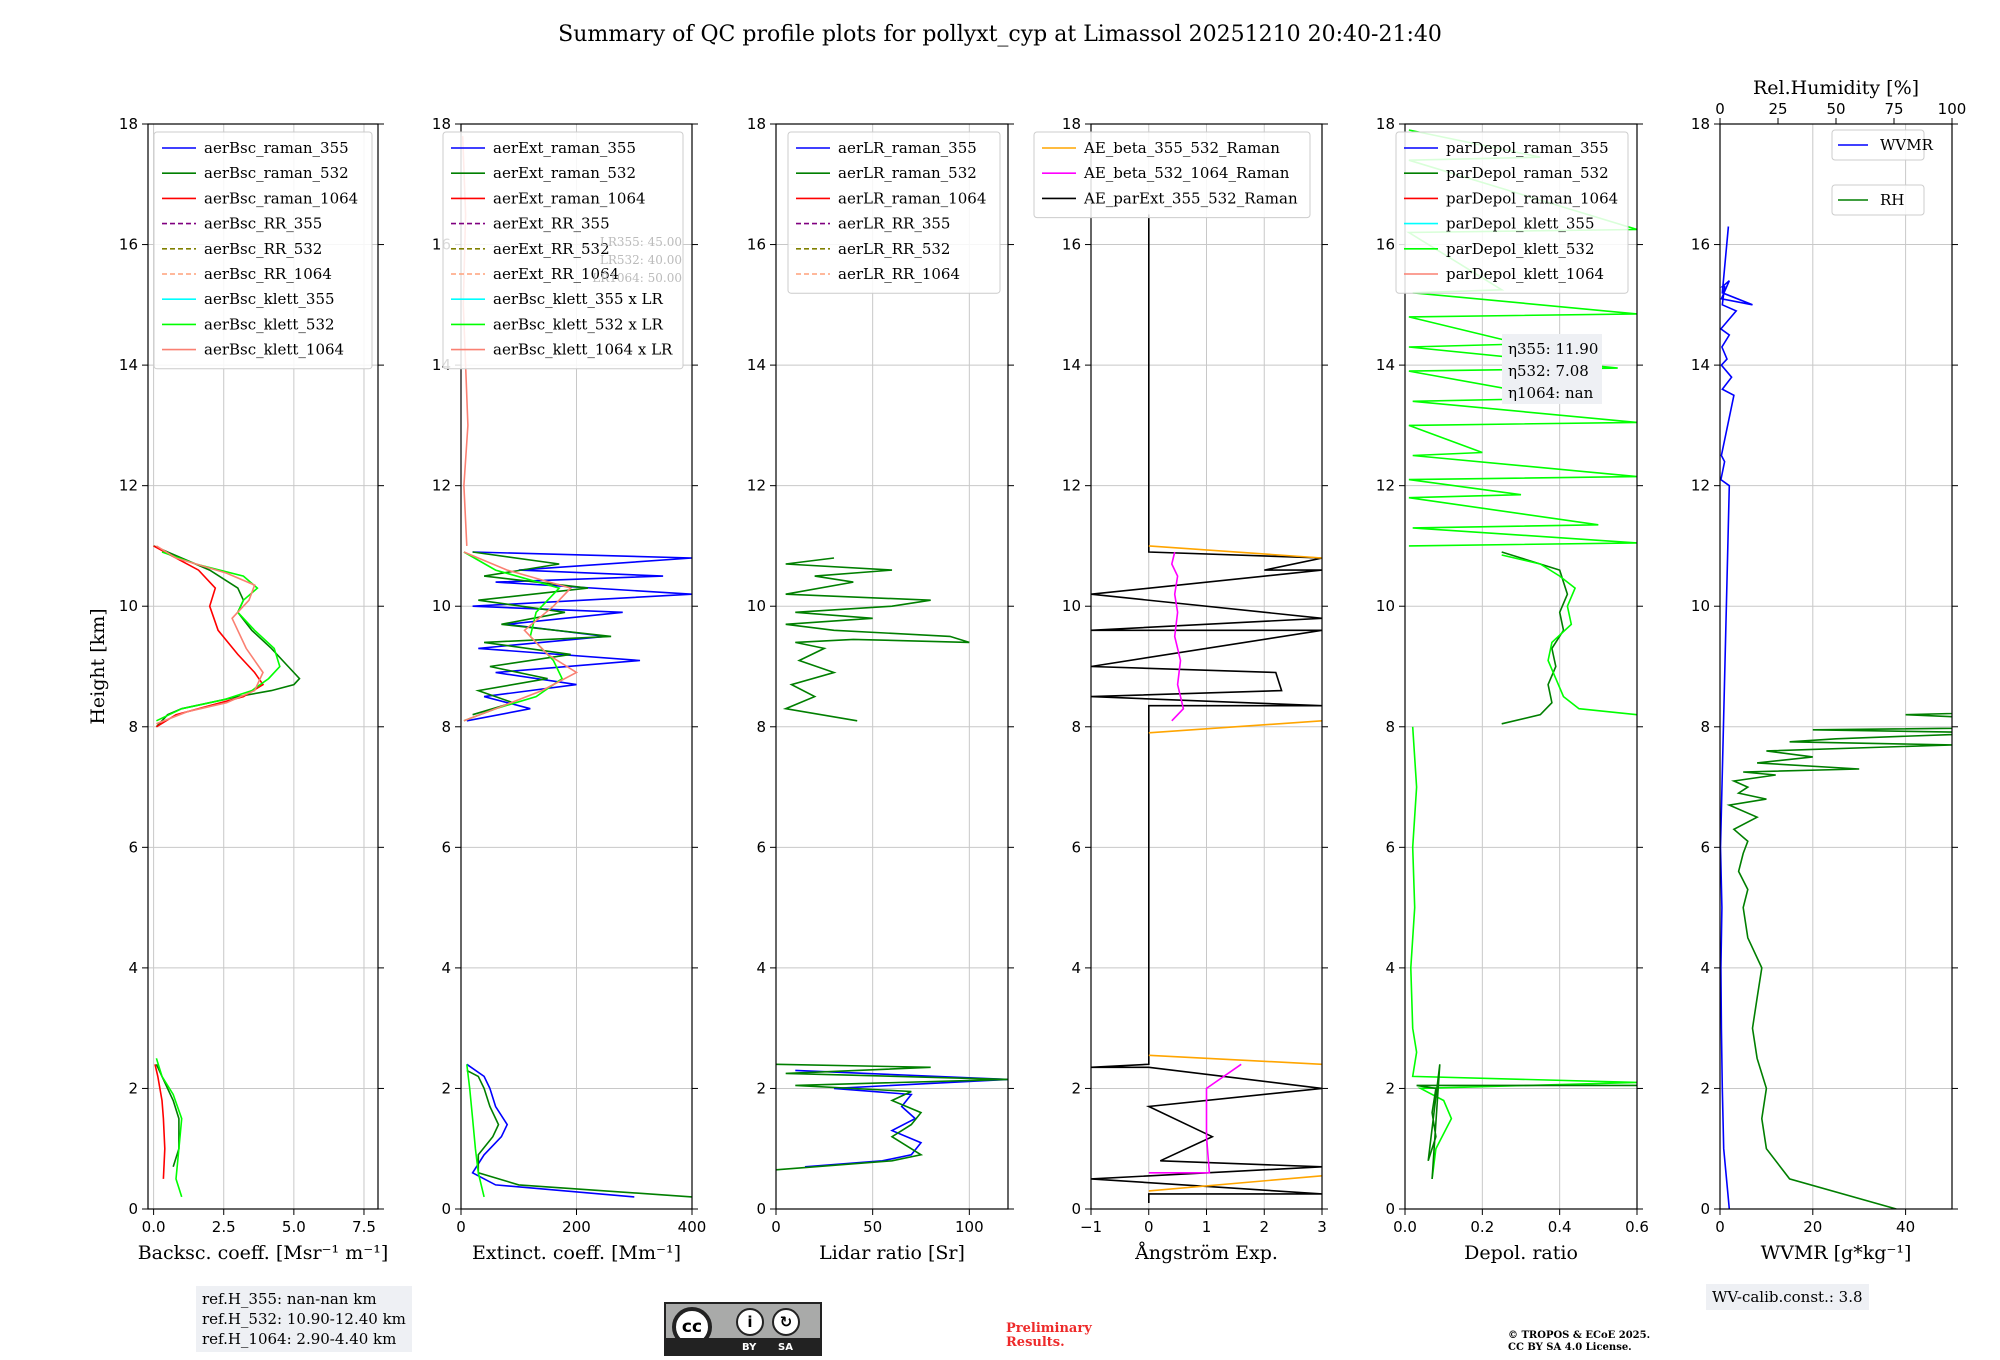 The height and width of the screenshot is (1360, 2000). I want to click on top-x-tick-label: 0, so click(1720, 109).